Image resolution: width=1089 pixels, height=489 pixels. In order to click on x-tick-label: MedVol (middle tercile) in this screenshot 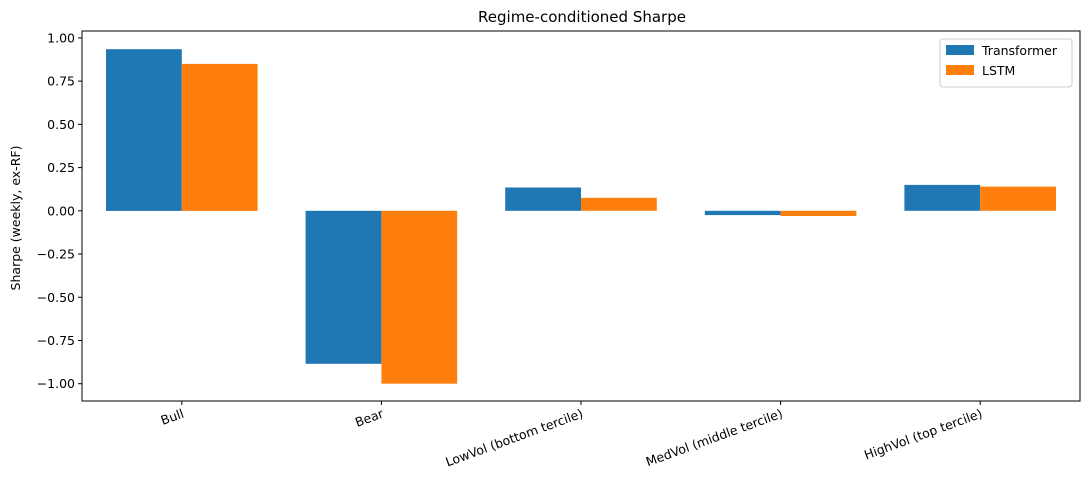, I will do `click(714, 438)`.